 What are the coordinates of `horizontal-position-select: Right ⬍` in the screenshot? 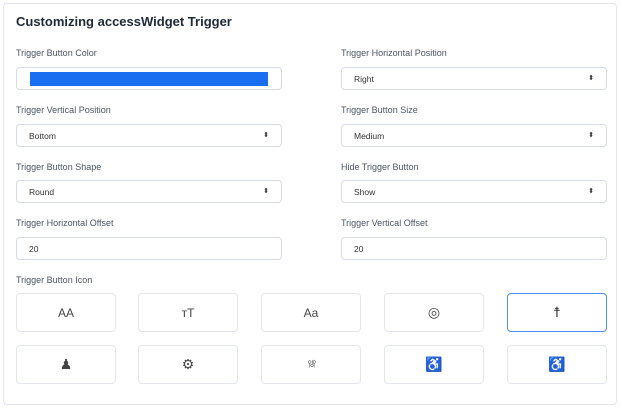 It's located at (474, 78).